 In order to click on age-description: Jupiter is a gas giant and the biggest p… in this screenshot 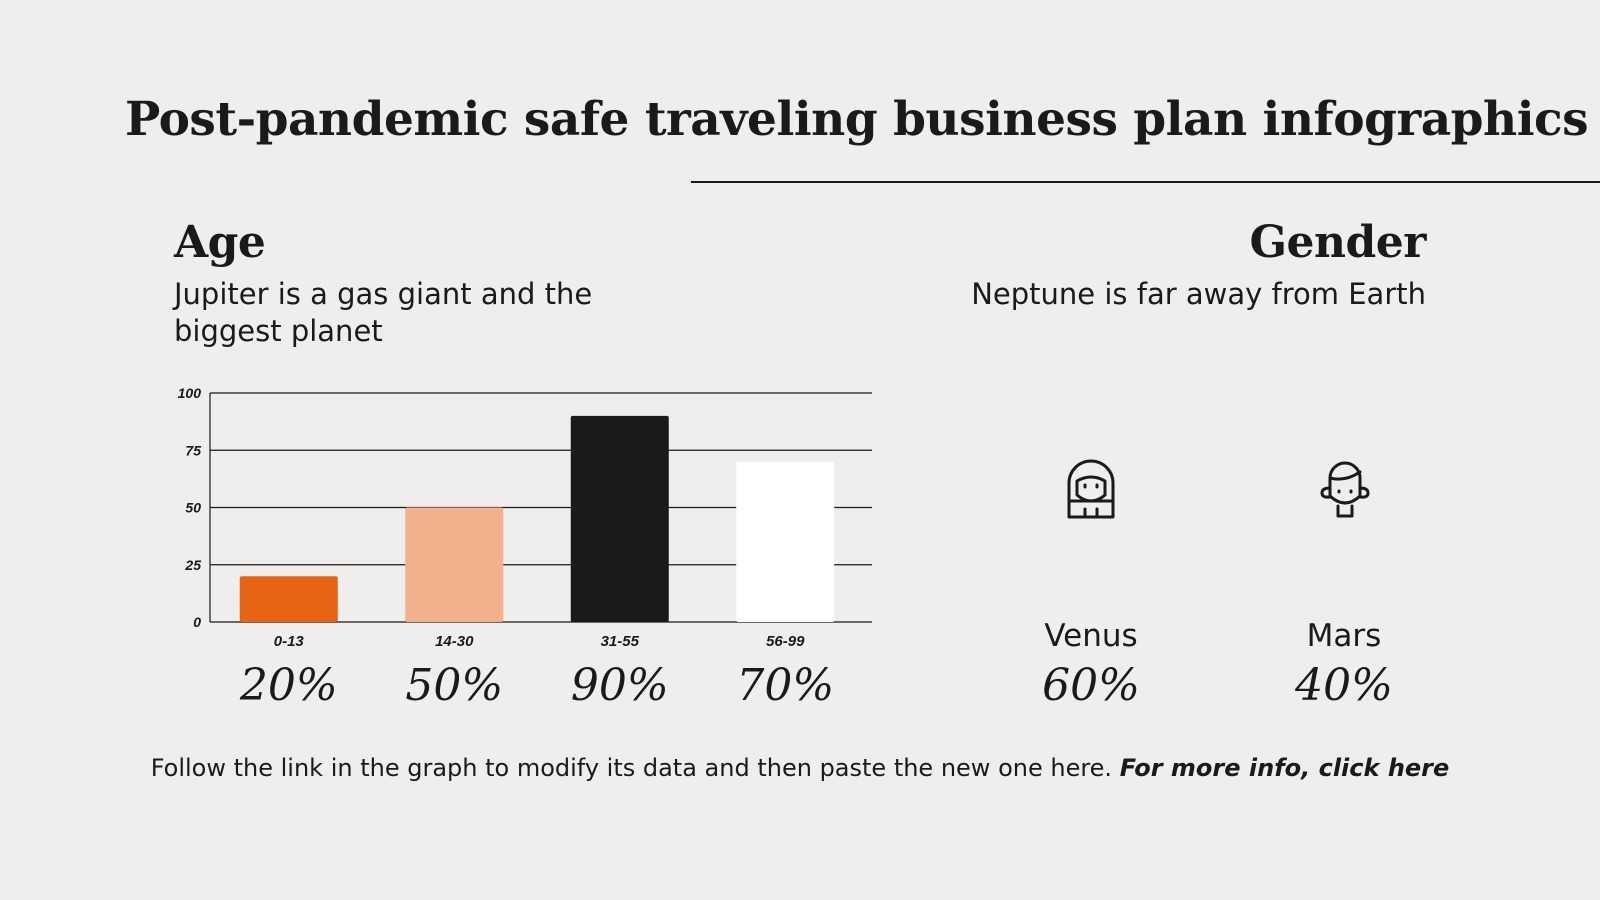, I will do `click(383, 312)`.